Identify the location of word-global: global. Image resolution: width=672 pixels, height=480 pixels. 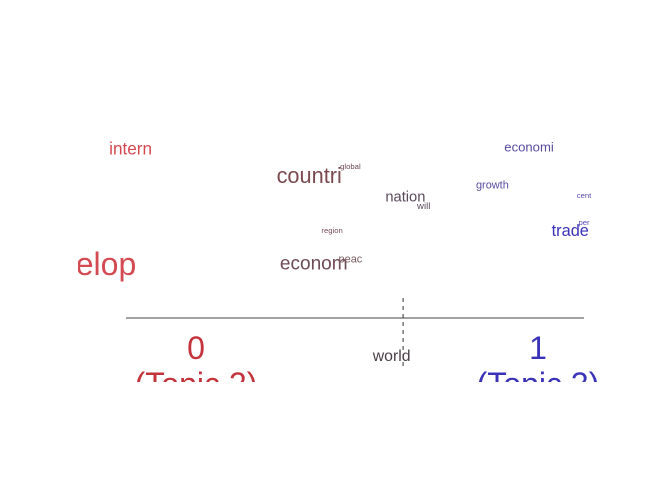
(350, 166).